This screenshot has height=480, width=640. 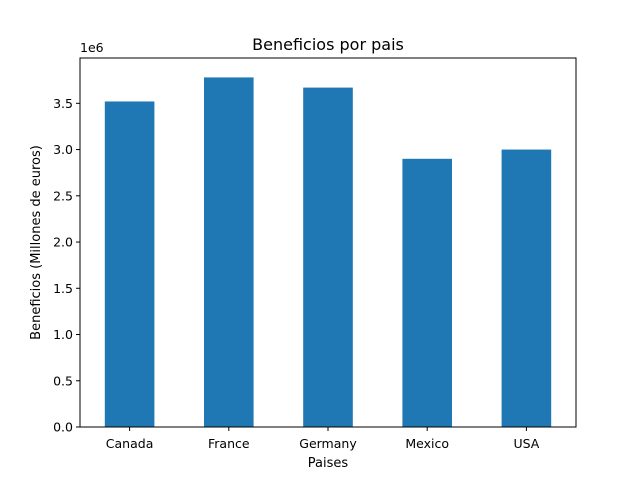 What do you see at coordinates (526, 443) in the screenshot?
I see `x-tick-label: USA` at bounding box center [526, 443].